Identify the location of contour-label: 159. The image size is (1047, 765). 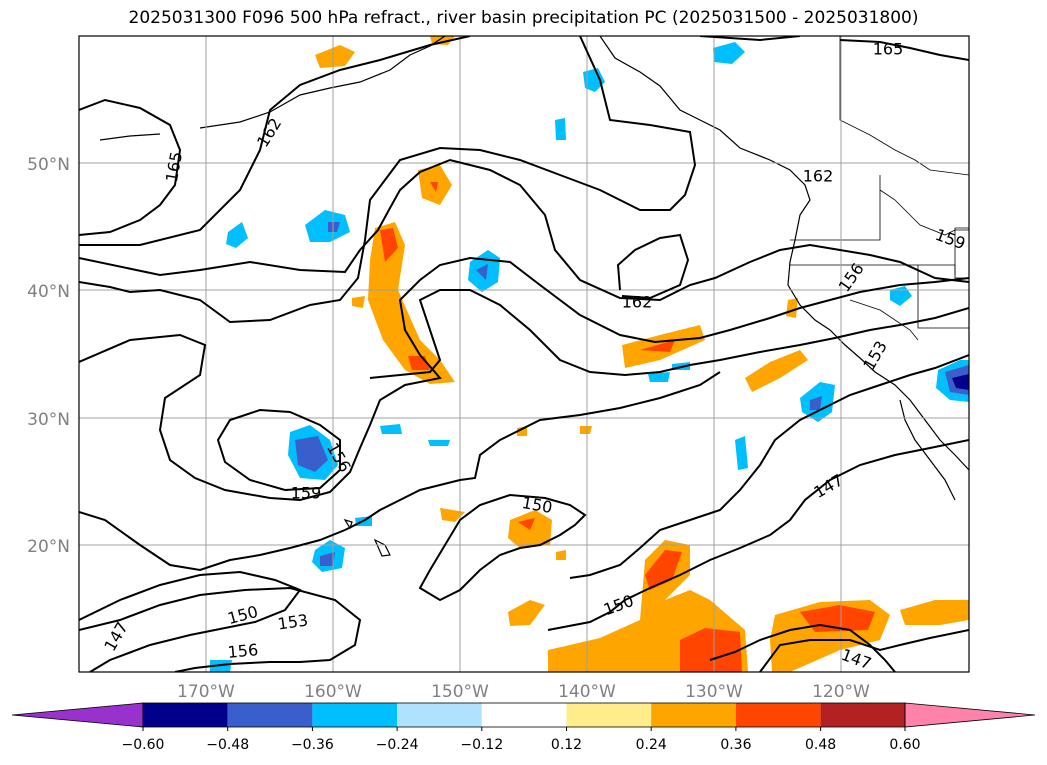
(306, 493).